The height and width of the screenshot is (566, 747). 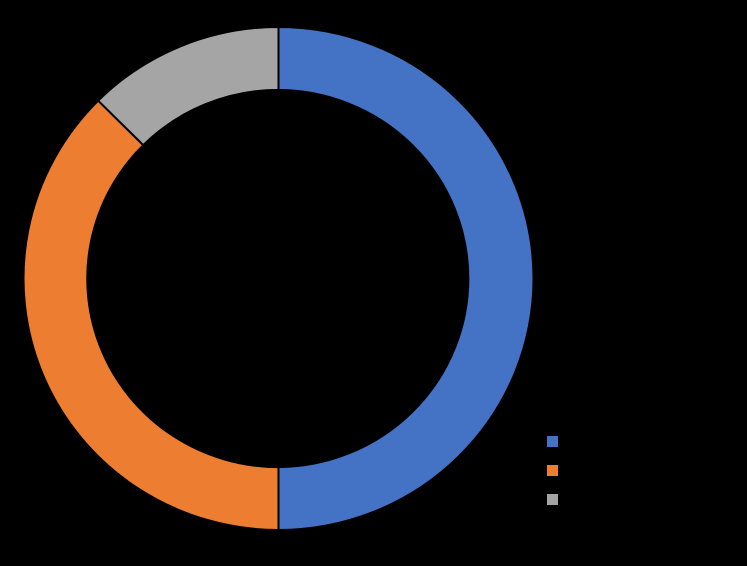 I want to click on chart-legend, so click(x=552, y=470).